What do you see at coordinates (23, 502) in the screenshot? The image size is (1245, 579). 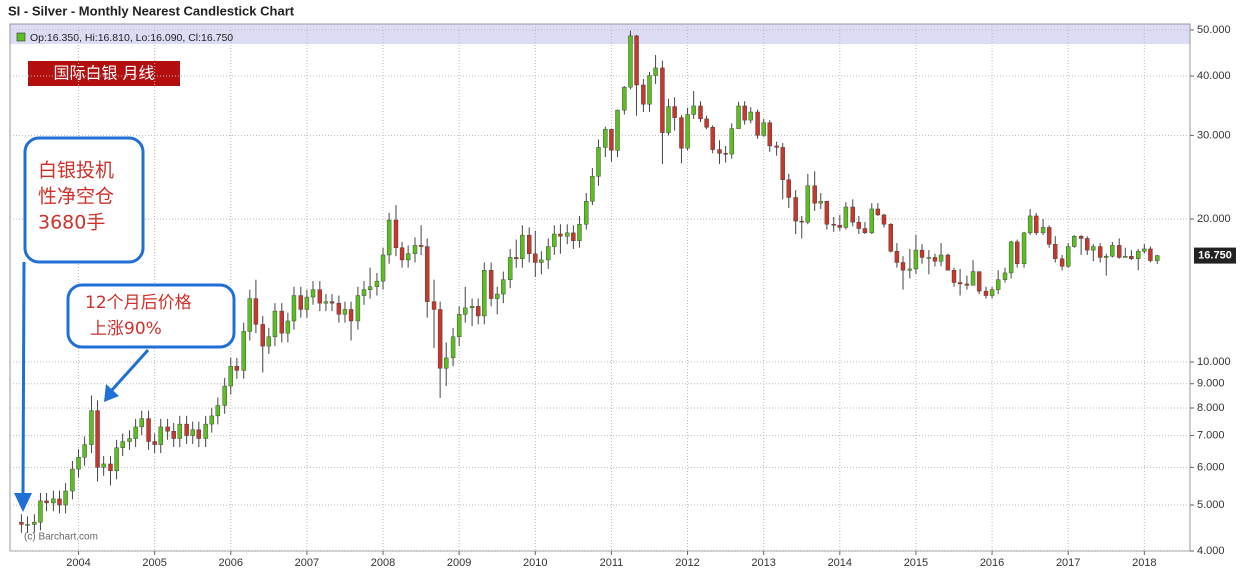 I see `arrowhead` at bounding box center [23, 502].